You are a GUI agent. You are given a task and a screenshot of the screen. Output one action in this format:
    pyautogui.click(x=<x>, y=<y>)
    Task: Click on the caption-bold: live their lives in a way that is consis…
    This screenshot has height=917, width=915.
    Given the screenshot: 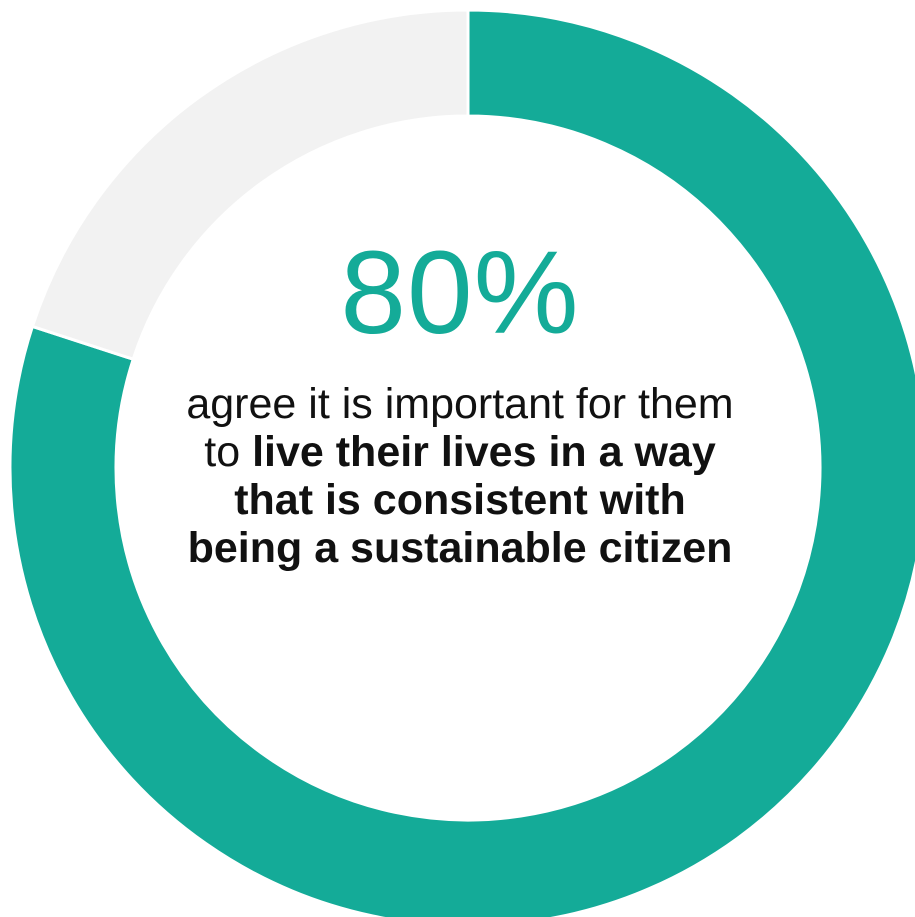 What is the action you would take?
    pyautogui.click(x=460, y=500)
    